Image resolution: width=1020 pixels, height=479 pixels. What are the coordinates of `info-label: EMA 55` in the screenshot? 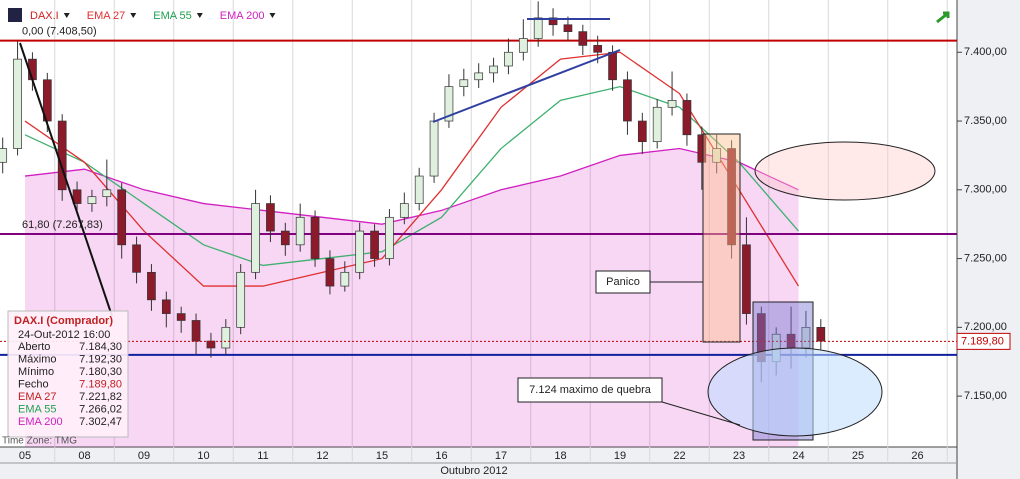 It's located at (37, 409).